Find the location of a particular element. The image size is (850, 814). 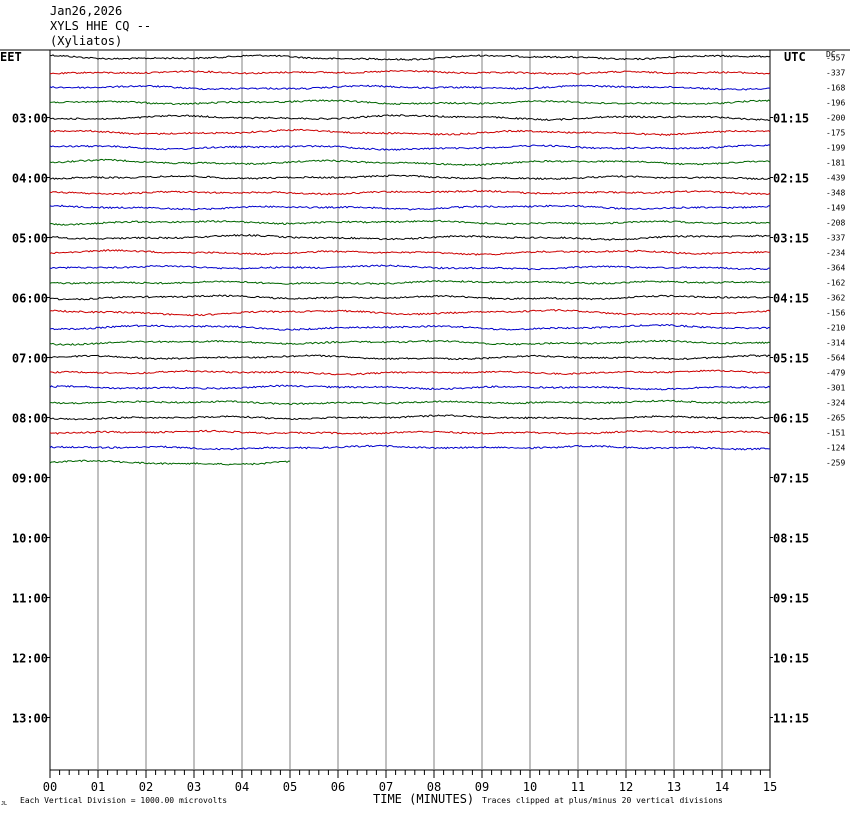

right-hour-label: 04:15 is located at coordinates (791, 299).